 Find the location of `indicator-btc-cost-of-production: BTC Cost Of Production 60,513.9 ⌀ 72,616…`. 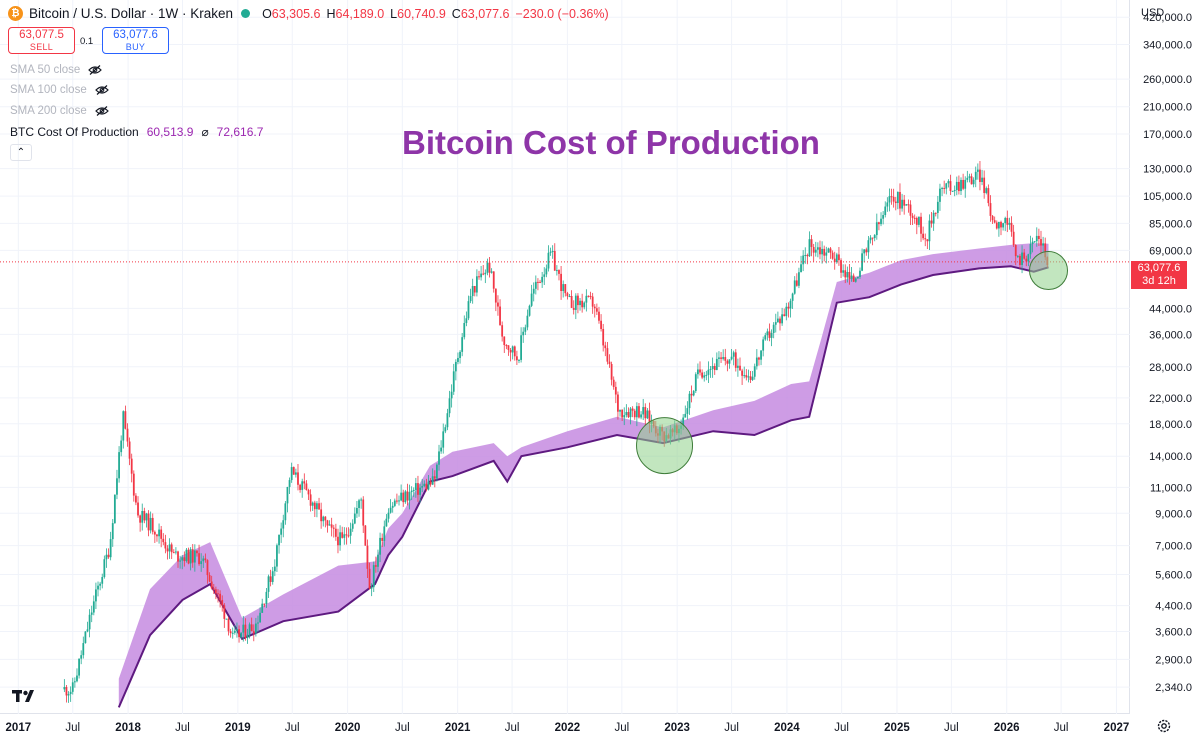

indicator-btc-cost-of-production: BTC Cost Of Production 60,513.9 ⌀ 72,616… is located at coordinates (136, 132).